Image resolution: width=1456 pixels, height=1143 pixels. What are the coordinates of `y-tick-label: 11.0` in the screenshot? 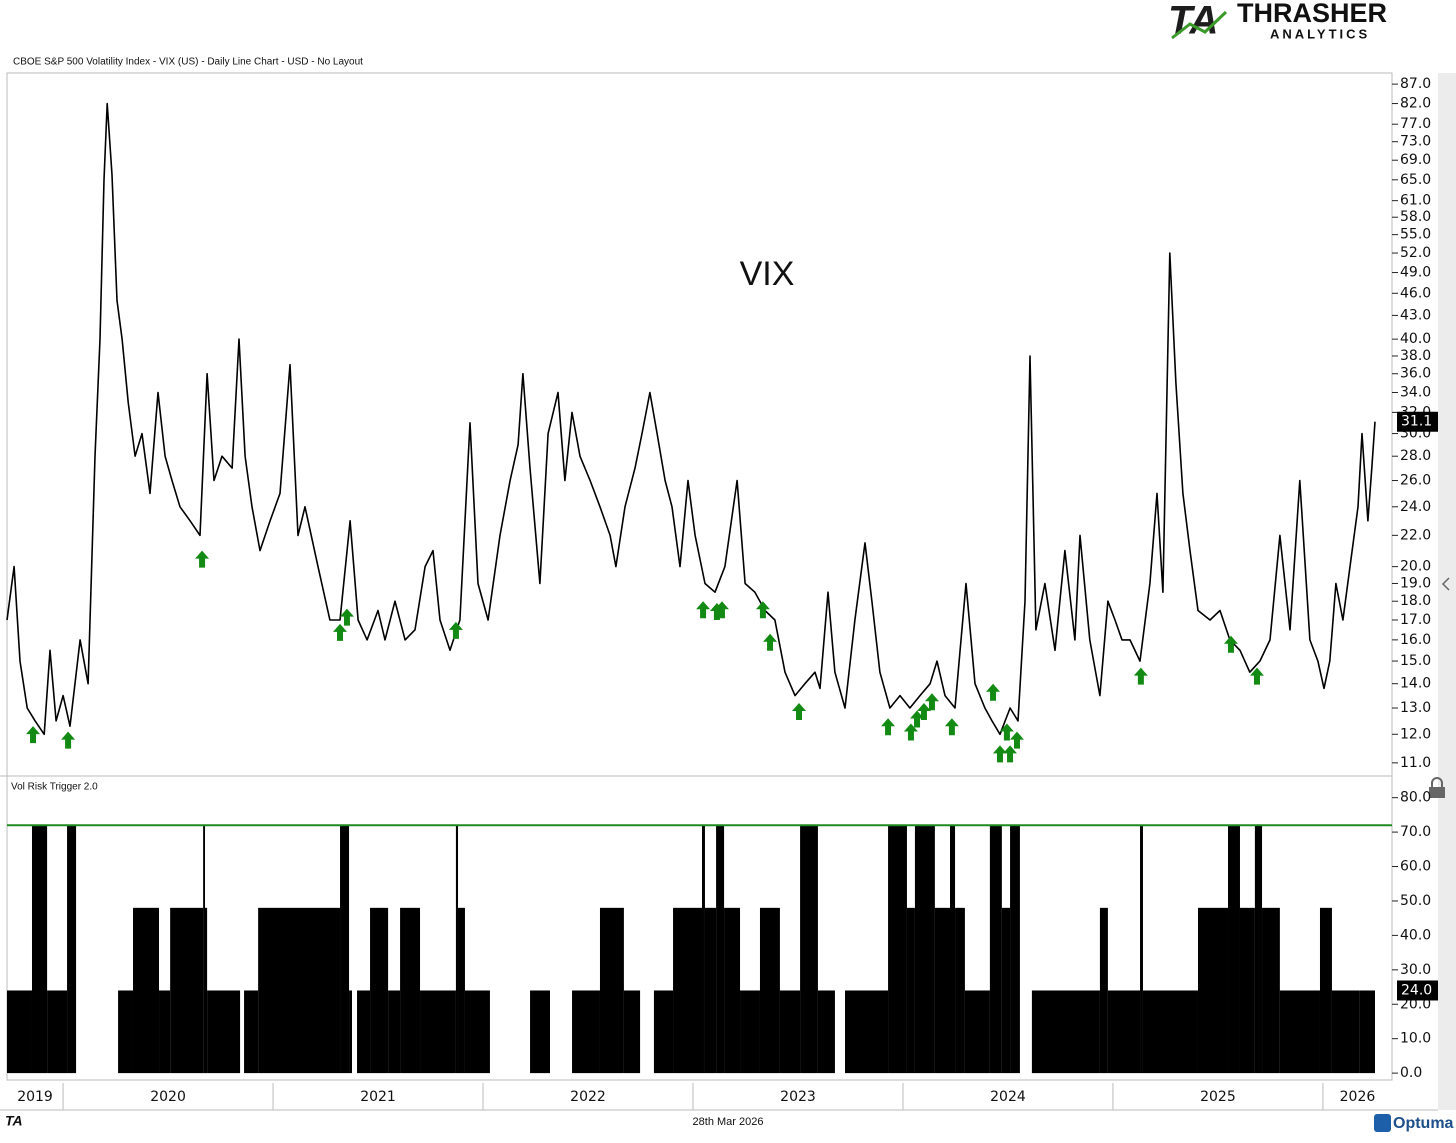 It's located at (1415, 763).